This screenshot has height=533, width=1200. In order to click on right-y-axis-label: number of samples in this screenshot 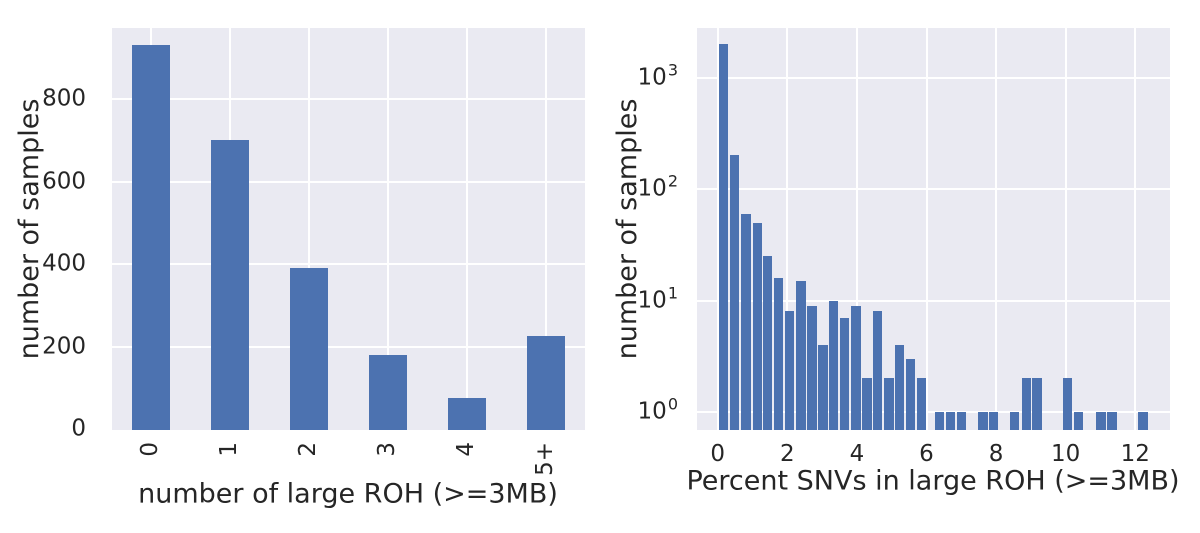, I will do `click(627, 229)`.